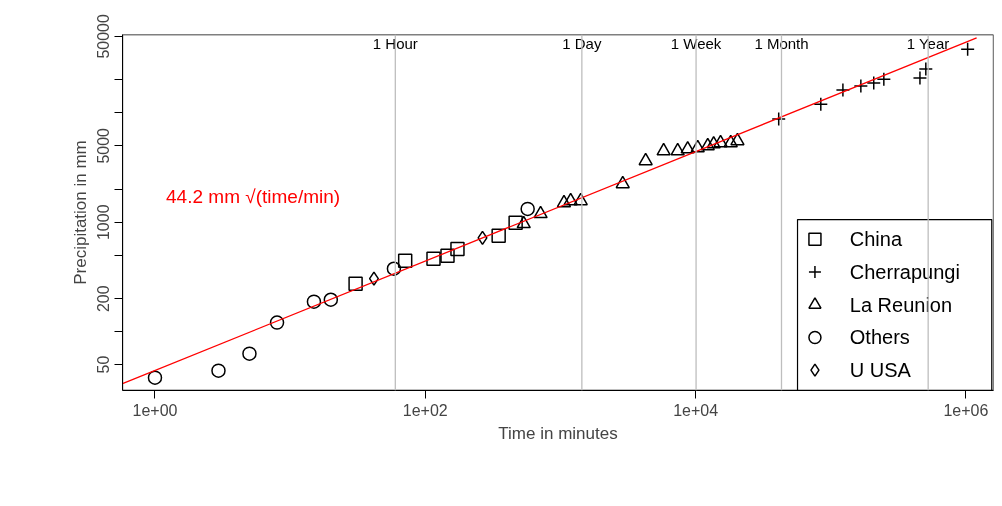 The image size is (1002, 506). Describe the element at coordinates (901, 304) in the screenshot. I see `legend-label: La Reunion` at that location.